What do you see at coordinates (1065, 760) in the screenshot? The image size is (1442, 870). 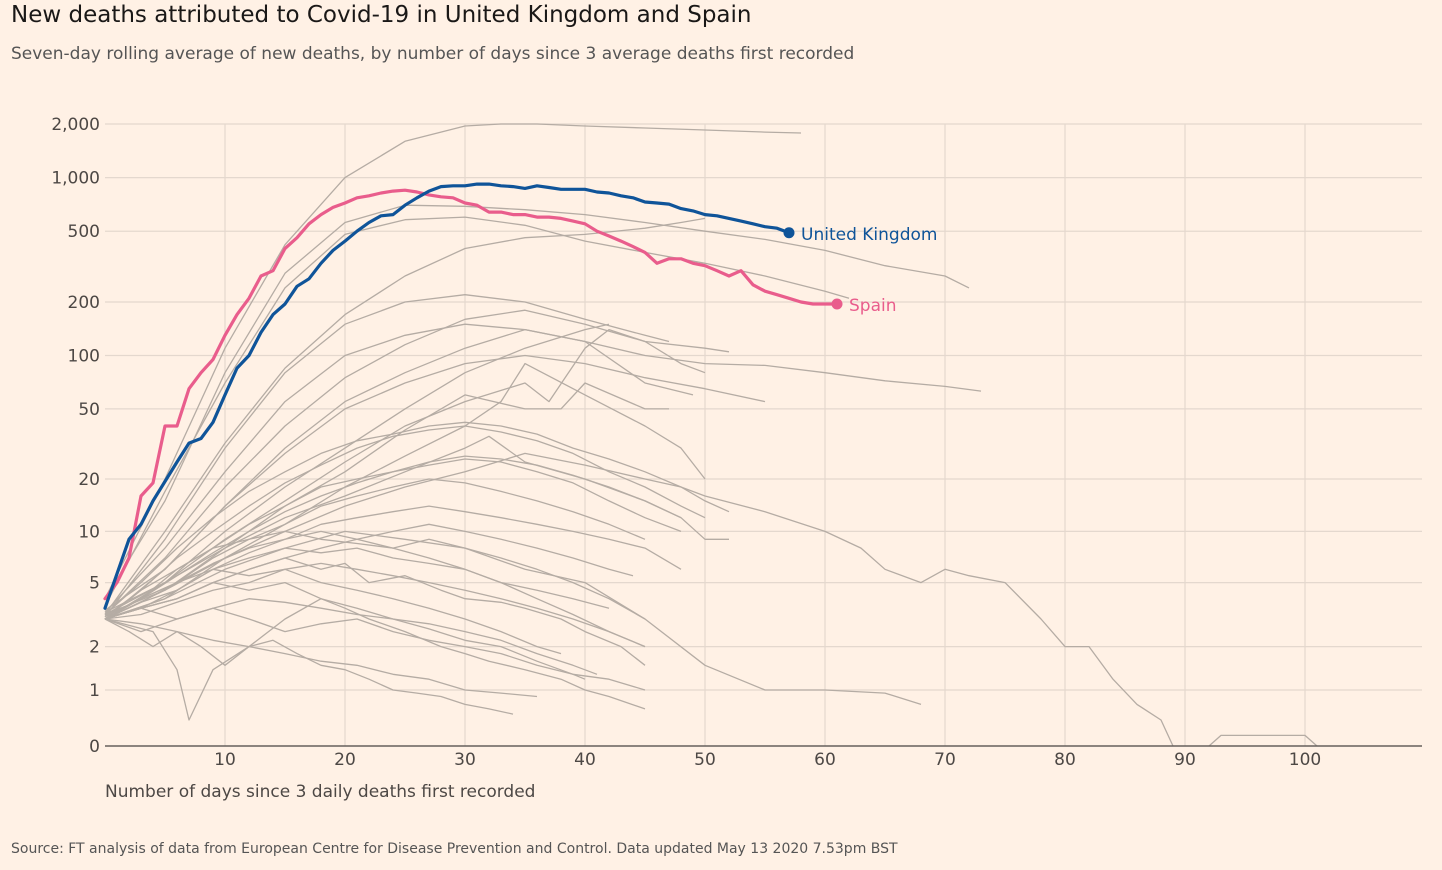 I see `x-tick-label: 80` at bounding box center [1065, 760].